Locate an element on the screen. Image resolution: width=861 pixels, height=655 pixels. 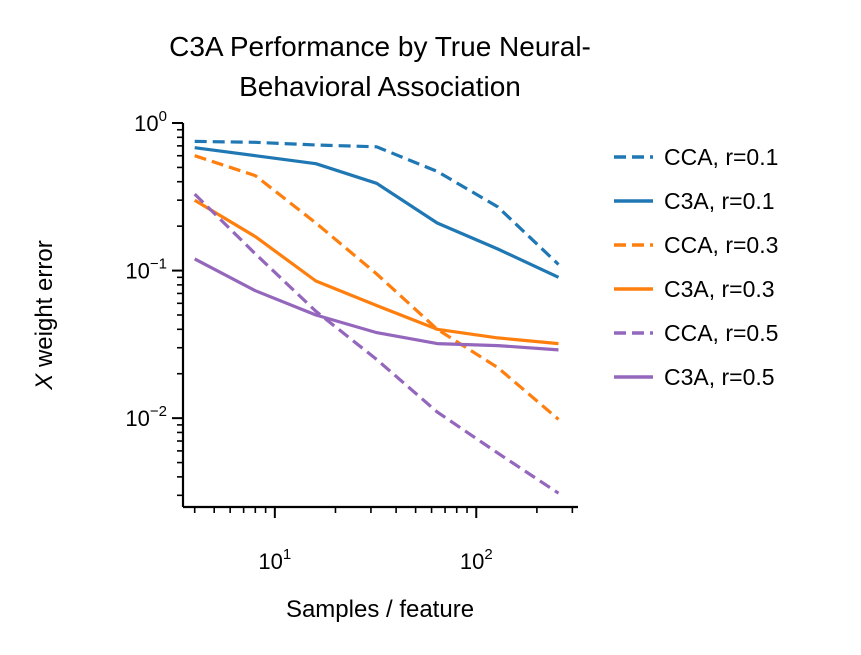
legend-label-2: C3A, r=0.1 is located at coordinates (719, 201).